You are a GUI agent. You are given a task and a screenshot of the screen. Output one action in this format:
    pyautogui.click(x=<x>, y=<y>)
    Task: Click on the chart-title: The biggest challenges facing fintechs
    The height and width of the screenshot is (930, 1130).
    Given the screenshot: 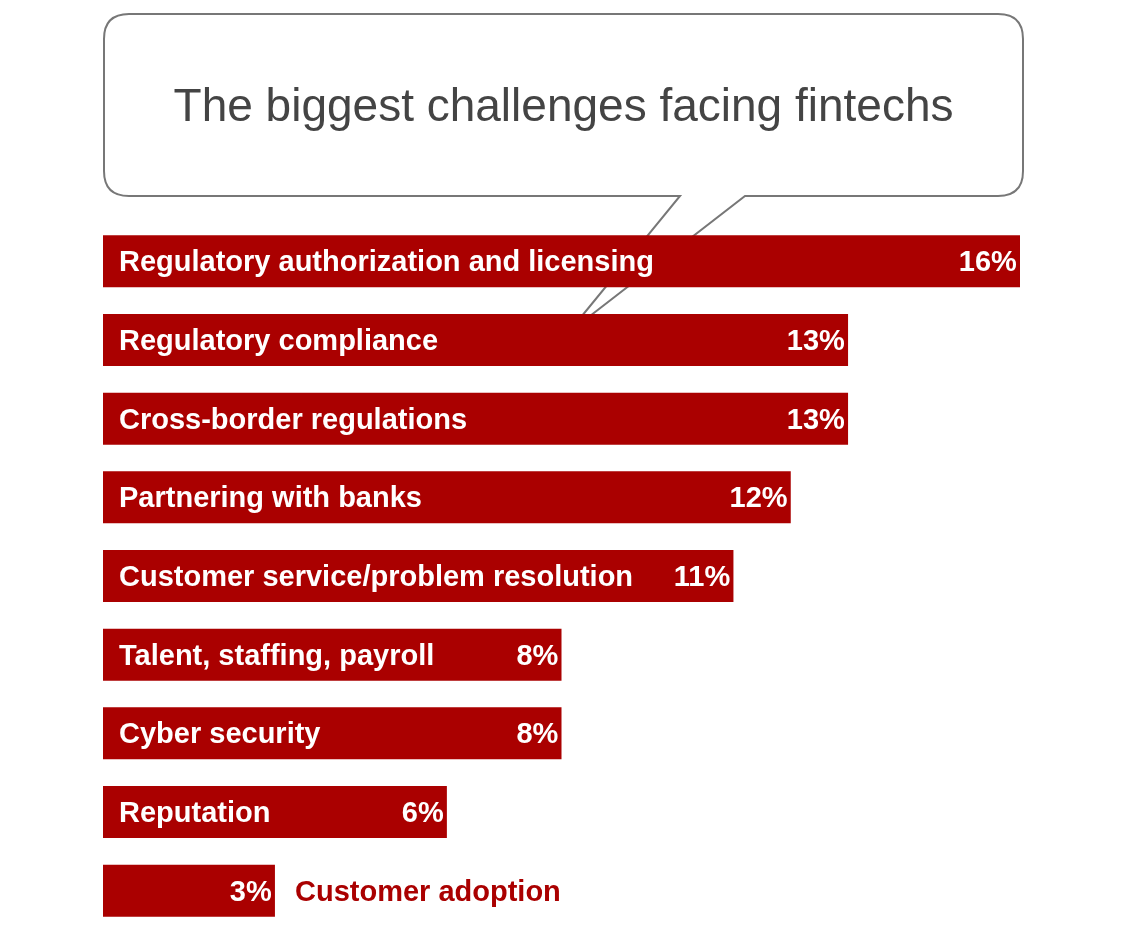 What is the action you would take?
    pyautogui.click(x=563, y=105)
    